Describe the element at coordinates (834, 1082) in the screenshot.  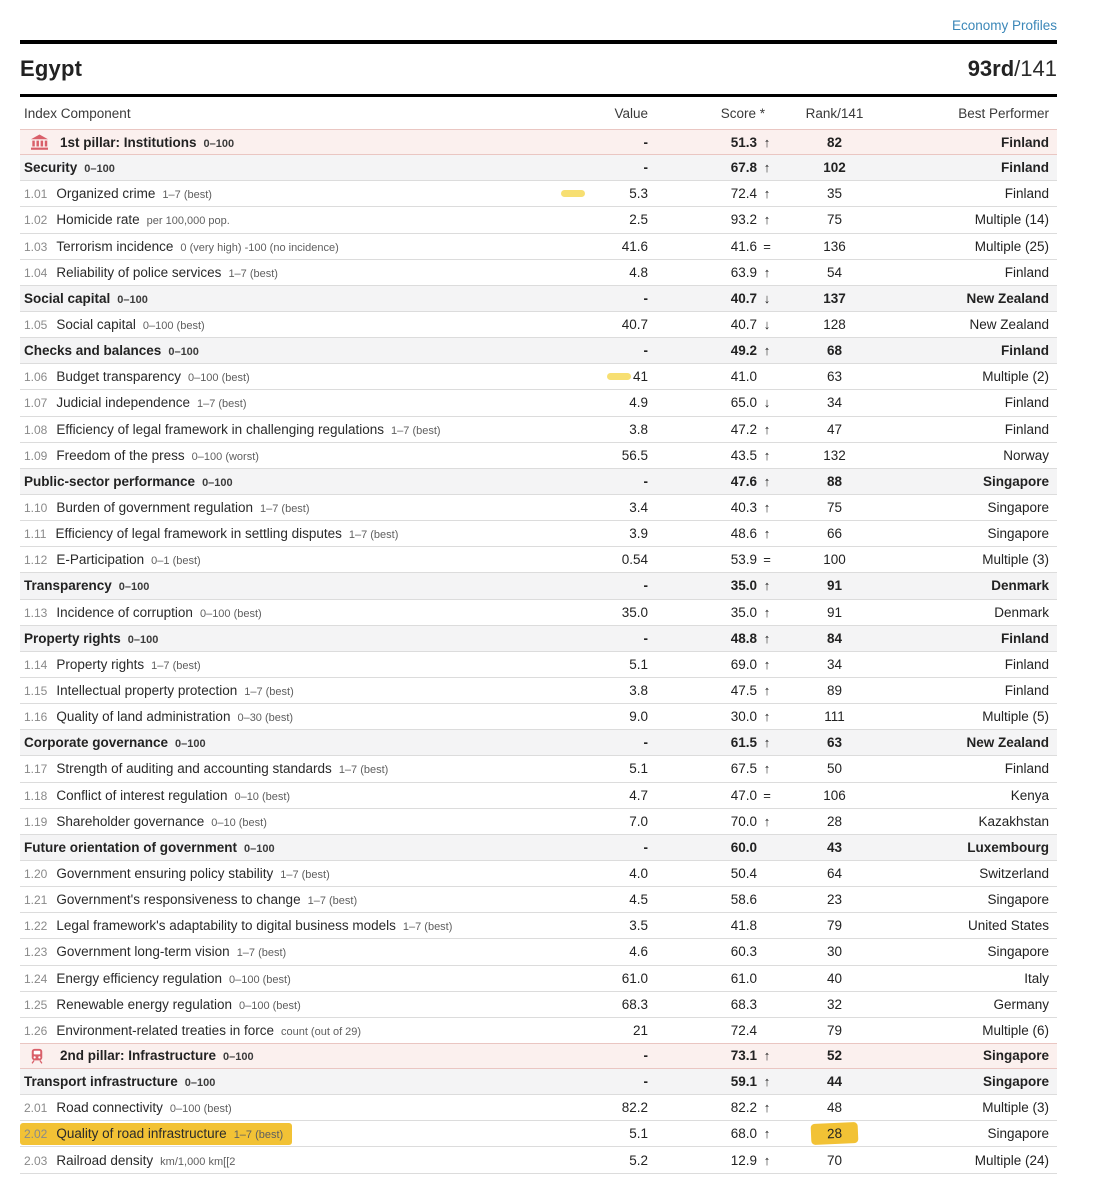
I see `rank-cell: 44` at that location.